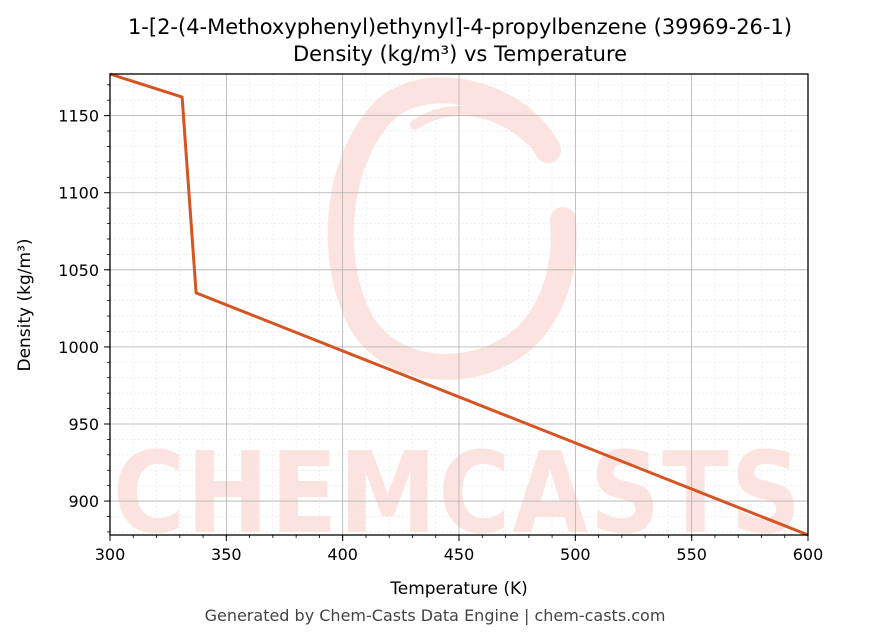 The height and width of the screenshot is (644, 870). What do you see at coordinates (808, 554) in the screenshot?
I see `x-tick-label: 600` at bounding box center [808, 554].